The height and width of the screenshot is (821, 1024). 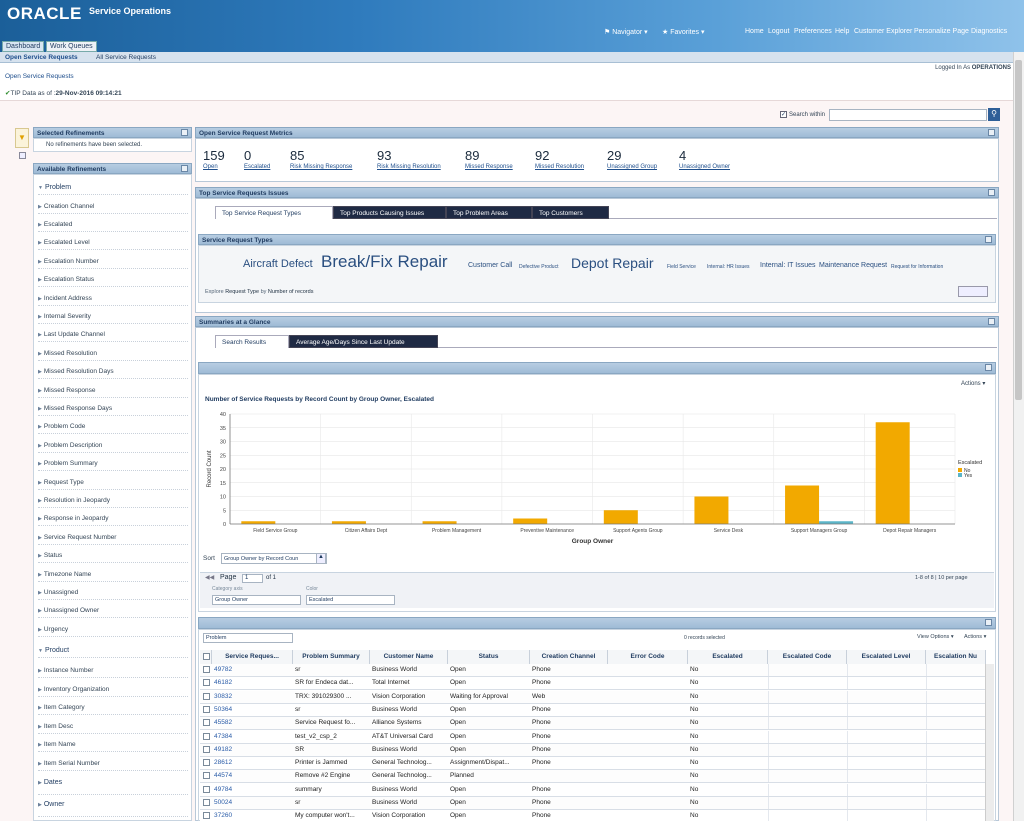 What do you see at coordinates (113, 556) in the screenshot?
I see `refinement-item: ▶ Status` at bounding box center [113, 556].